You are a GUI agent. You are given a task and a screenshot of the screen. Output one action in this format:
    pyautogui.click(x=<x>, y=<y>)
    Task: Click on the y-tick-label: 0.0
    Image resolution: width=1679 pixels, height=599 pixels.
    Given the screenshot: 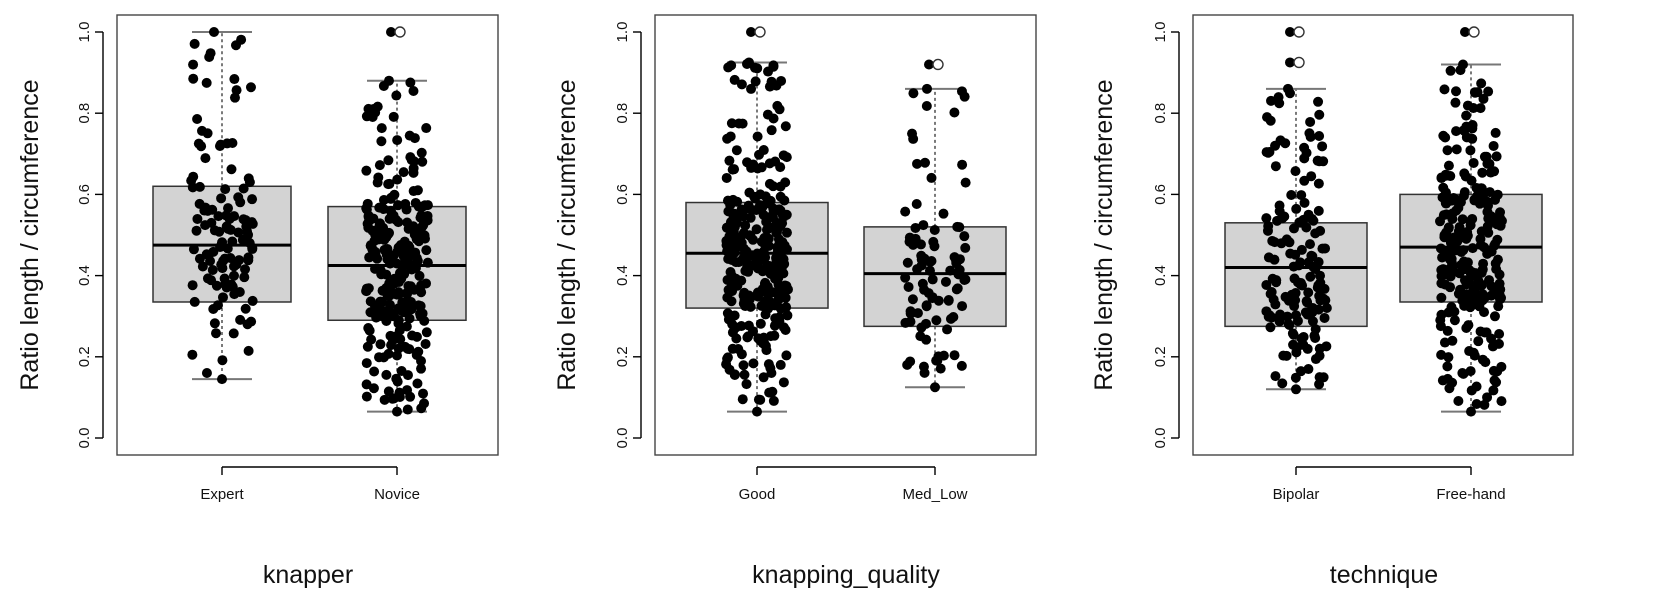 What is the action you would take?
    pyautogui.click(x=84, y=438)
    